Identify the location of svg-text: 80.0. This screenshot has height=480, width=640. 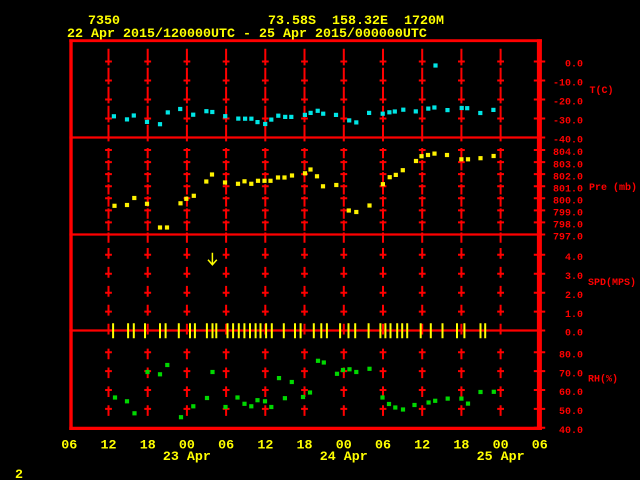
(571, 355).